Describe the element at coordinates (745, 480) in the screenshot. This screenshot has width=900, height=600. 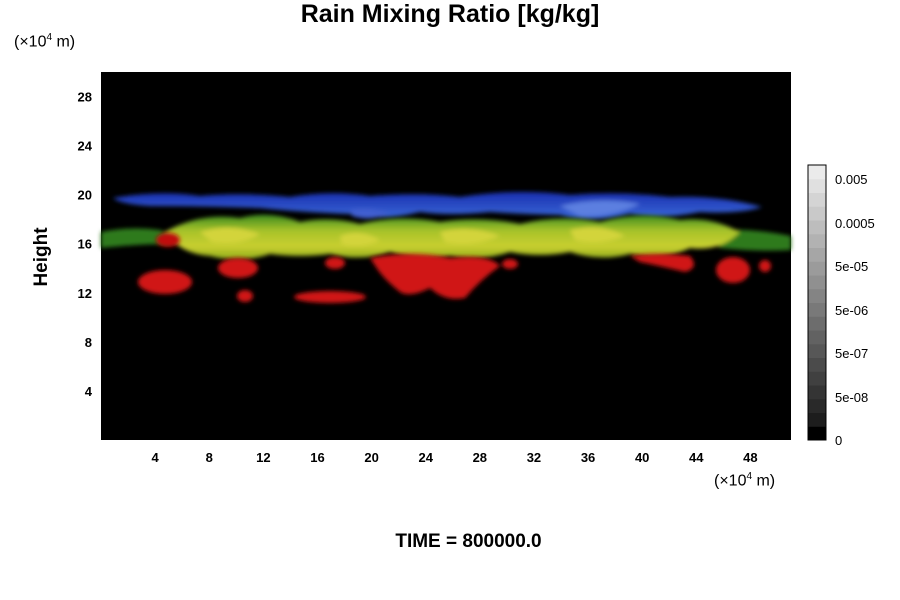
I see `x-axis-unit: (×104 m)` at that location.